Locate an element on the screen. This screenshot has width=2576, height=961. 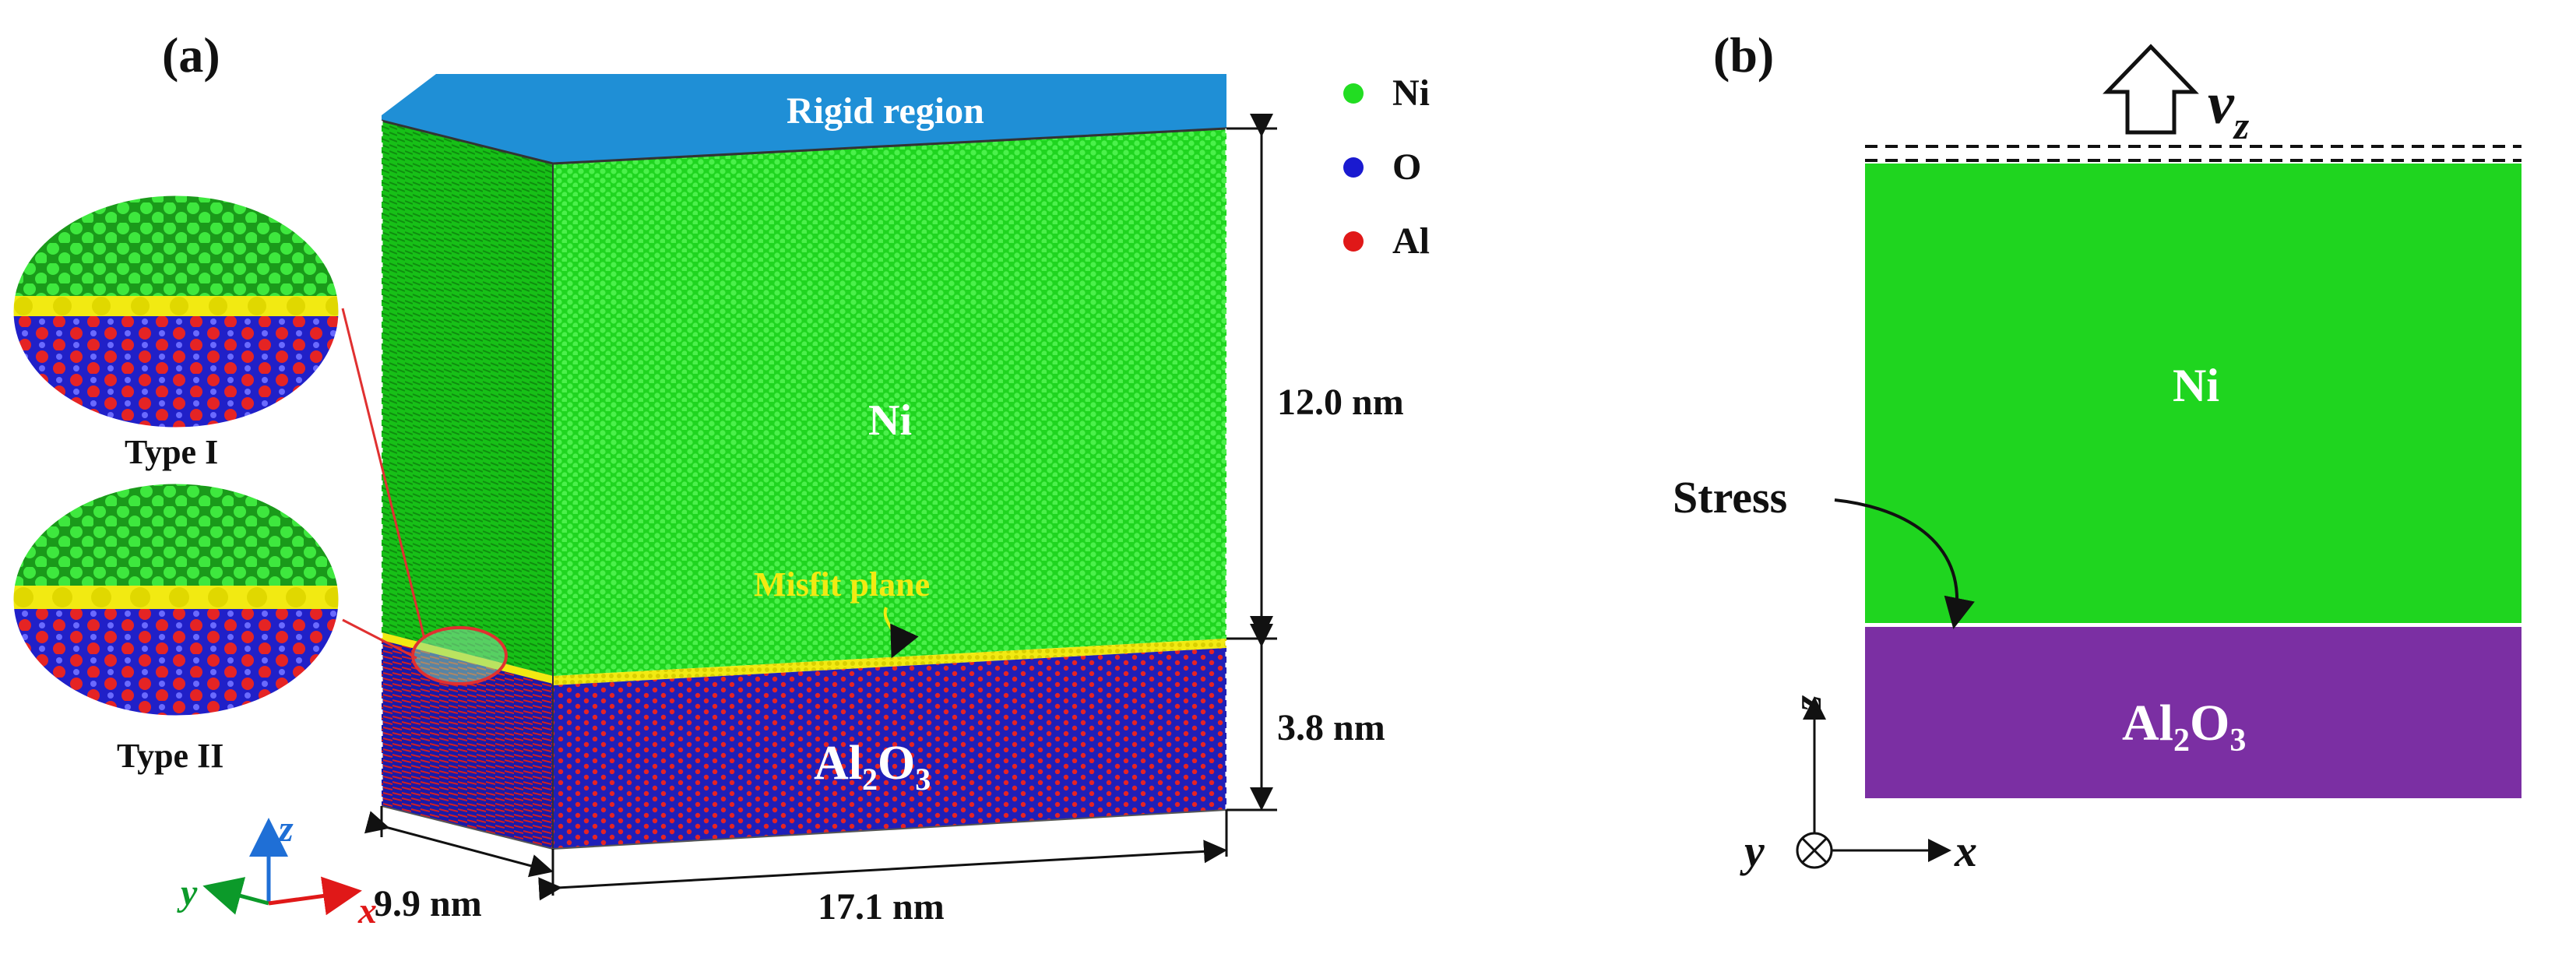
z-axis-label-a: z is located at coordinates (285, 829).